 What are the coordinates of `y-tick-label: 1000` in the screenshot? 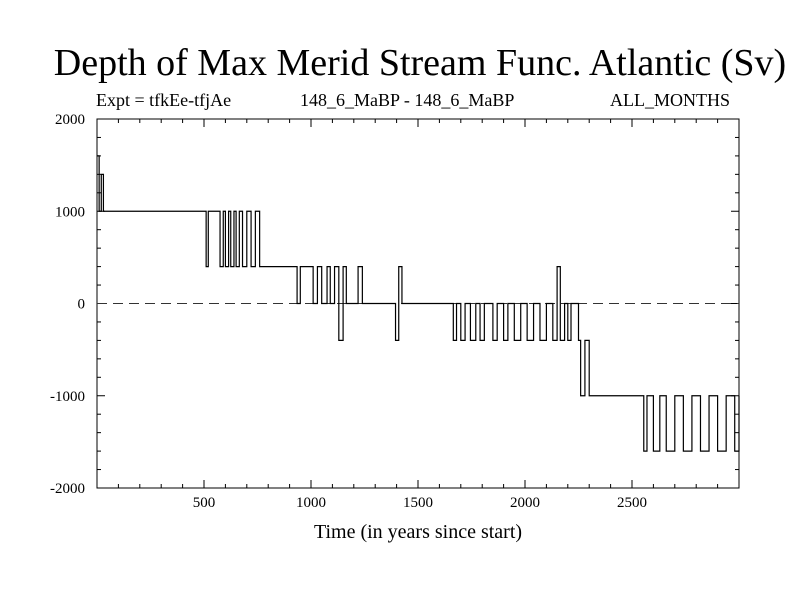 It's located at (70, 212).